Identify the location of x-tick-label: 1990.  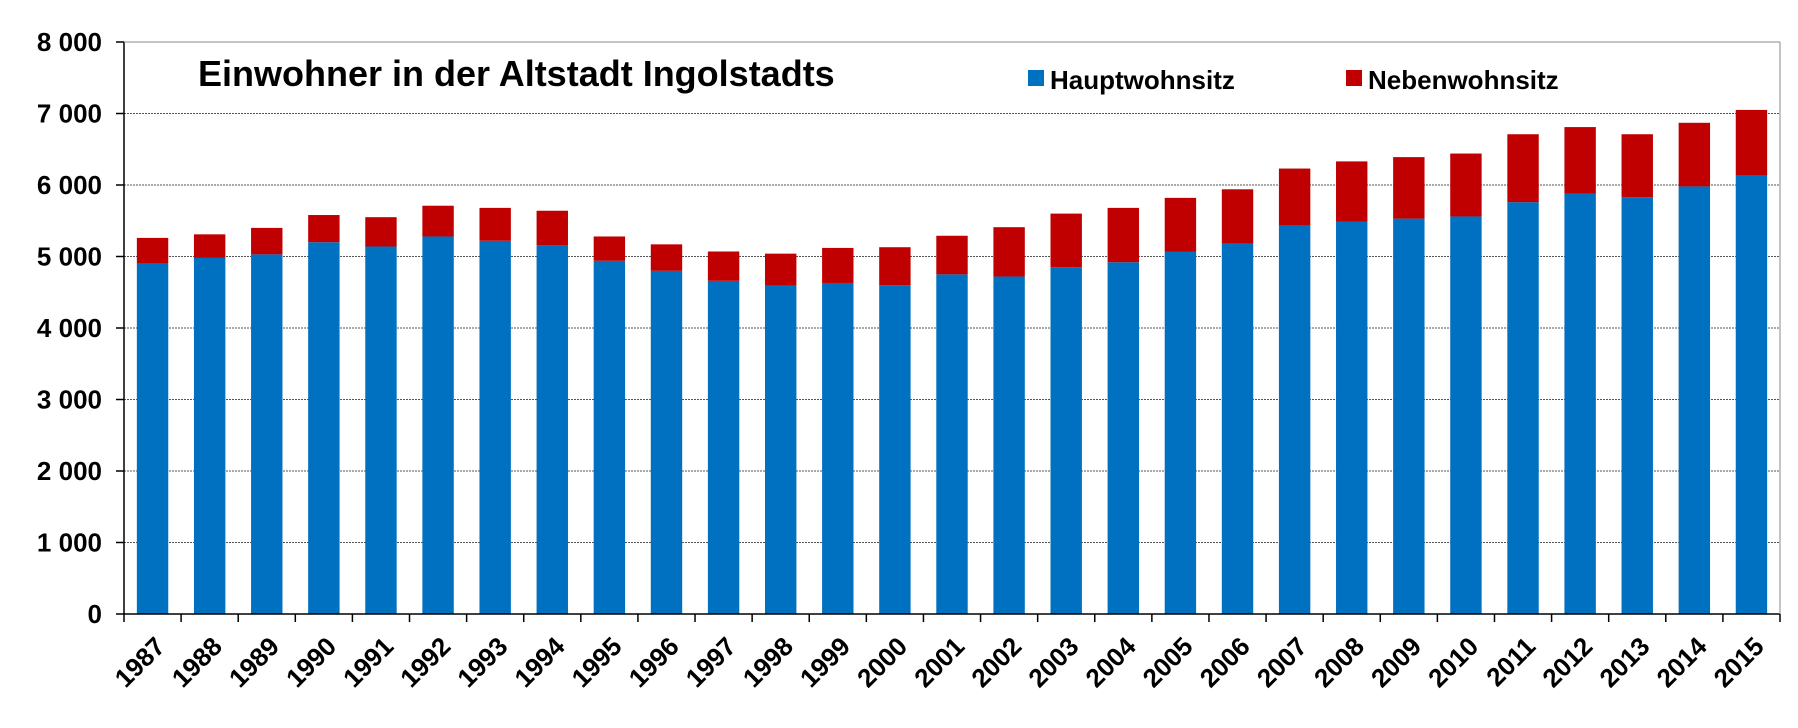
(311, 662).